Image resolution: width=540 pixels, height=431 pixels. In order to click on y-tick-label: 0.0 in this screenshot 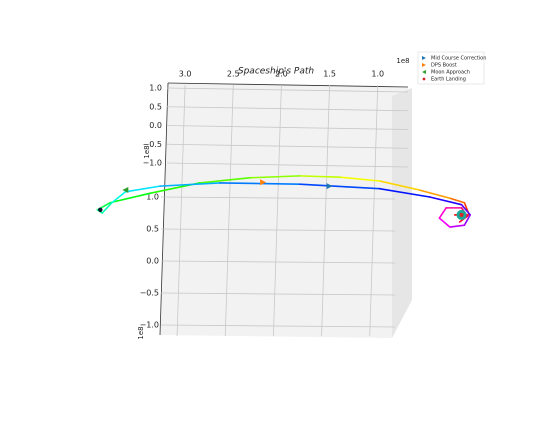, I will do `click(155, 125)`.